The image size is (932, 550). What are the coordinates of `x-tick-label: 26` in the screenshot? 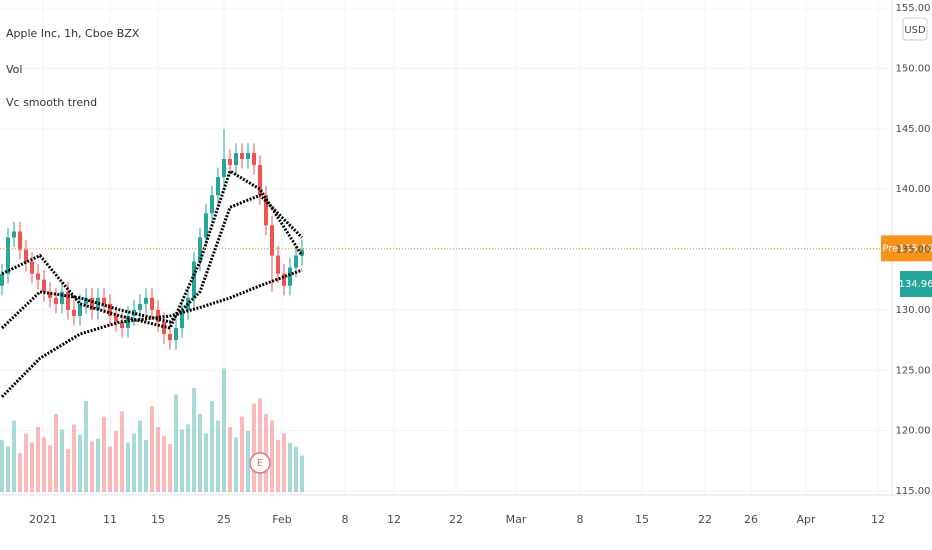 It's located at (751, 519).